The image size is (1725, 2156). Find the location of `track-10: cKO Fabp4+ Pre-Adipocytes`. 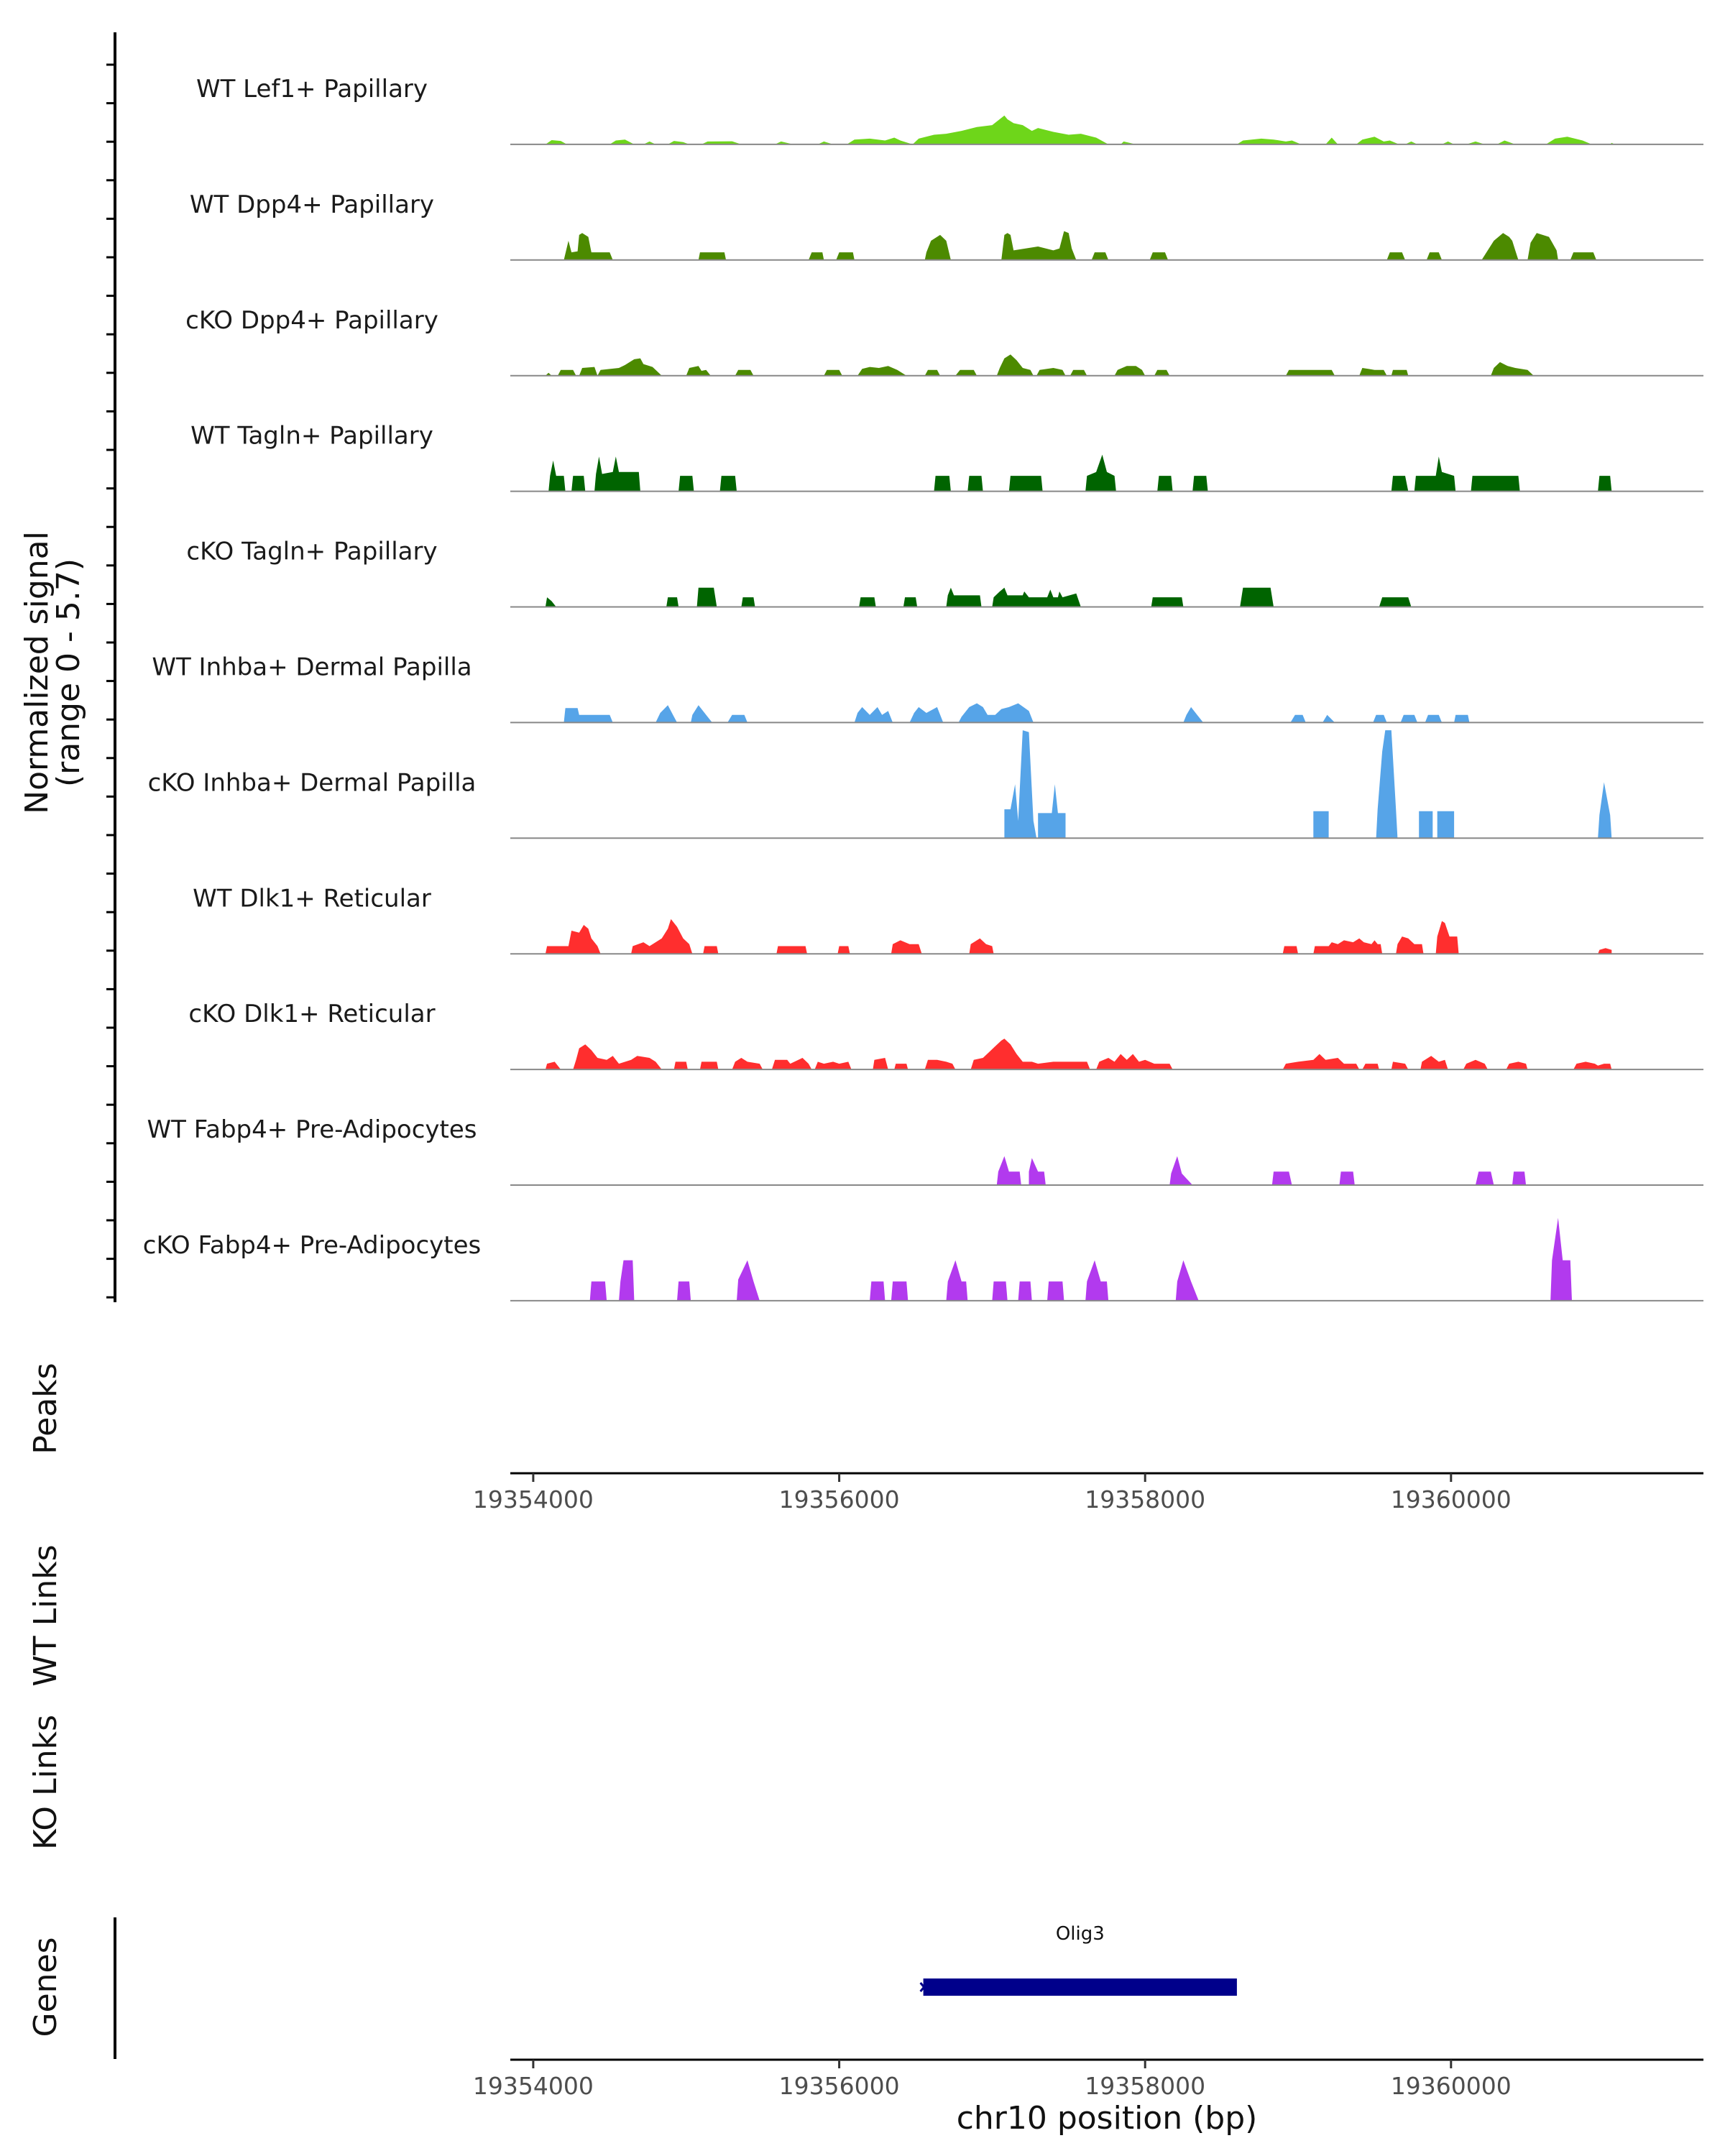

track-10: cKO Fabp4+ Pre-Adipocytes is located at coordinates (923, 1259).